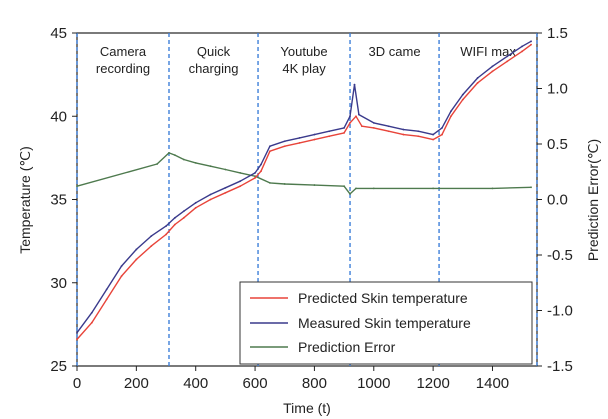 The height and width of the screenshot is (419, 608). I want to click on x-axis-title: Time (t), so click(307, 408).